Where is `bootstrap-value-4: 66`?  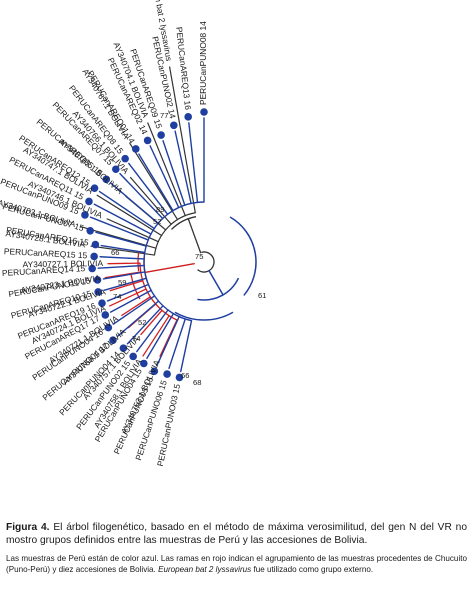
bootstrap-value-4: 66 is located at coordinates (115, 252).